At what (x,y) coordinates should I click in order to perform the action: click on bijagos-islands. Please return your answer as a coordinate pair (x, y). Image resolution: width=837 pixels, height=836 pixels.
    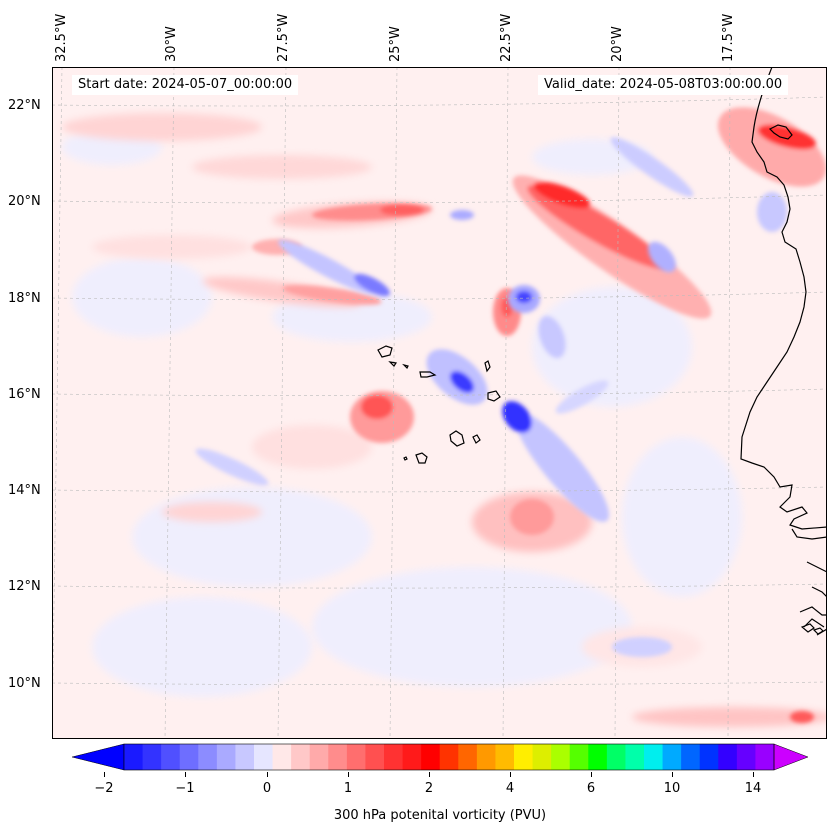
    Looking at the image, I should click on (812, 629).